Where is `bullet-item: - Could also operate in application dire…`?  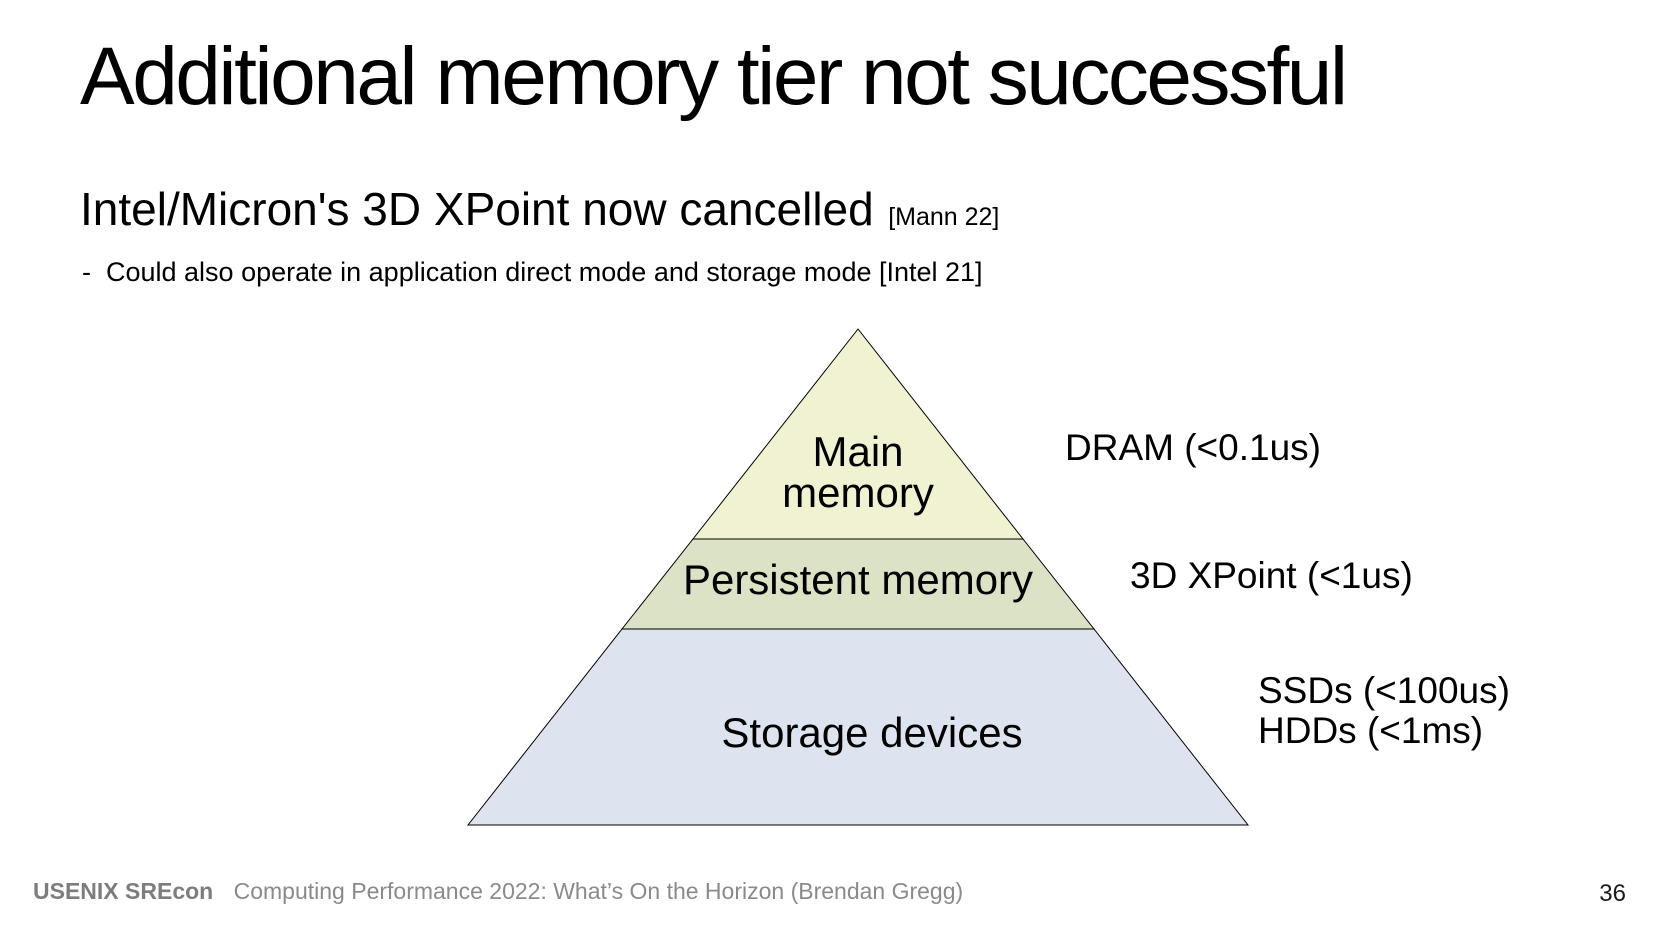
bullet-item: - Could also operate in application dire… is located at coordinates (532, 272).